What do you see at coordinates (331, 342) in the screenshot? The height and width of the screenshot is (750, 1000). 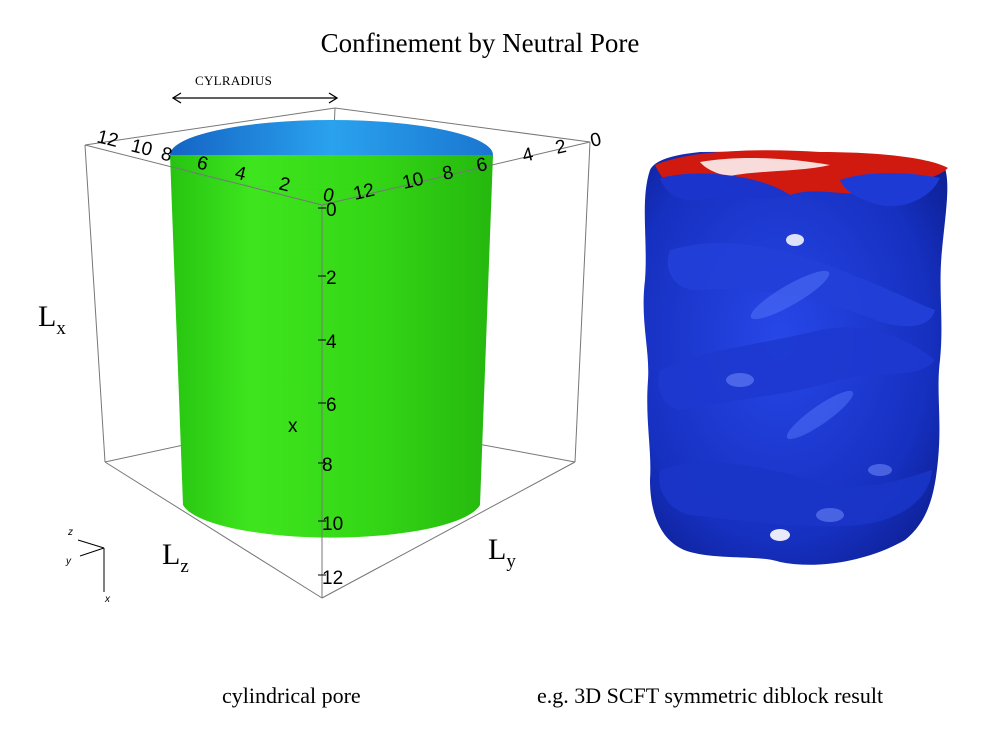 I see `x-tick-label: 4` at bounding box center [331, 342].